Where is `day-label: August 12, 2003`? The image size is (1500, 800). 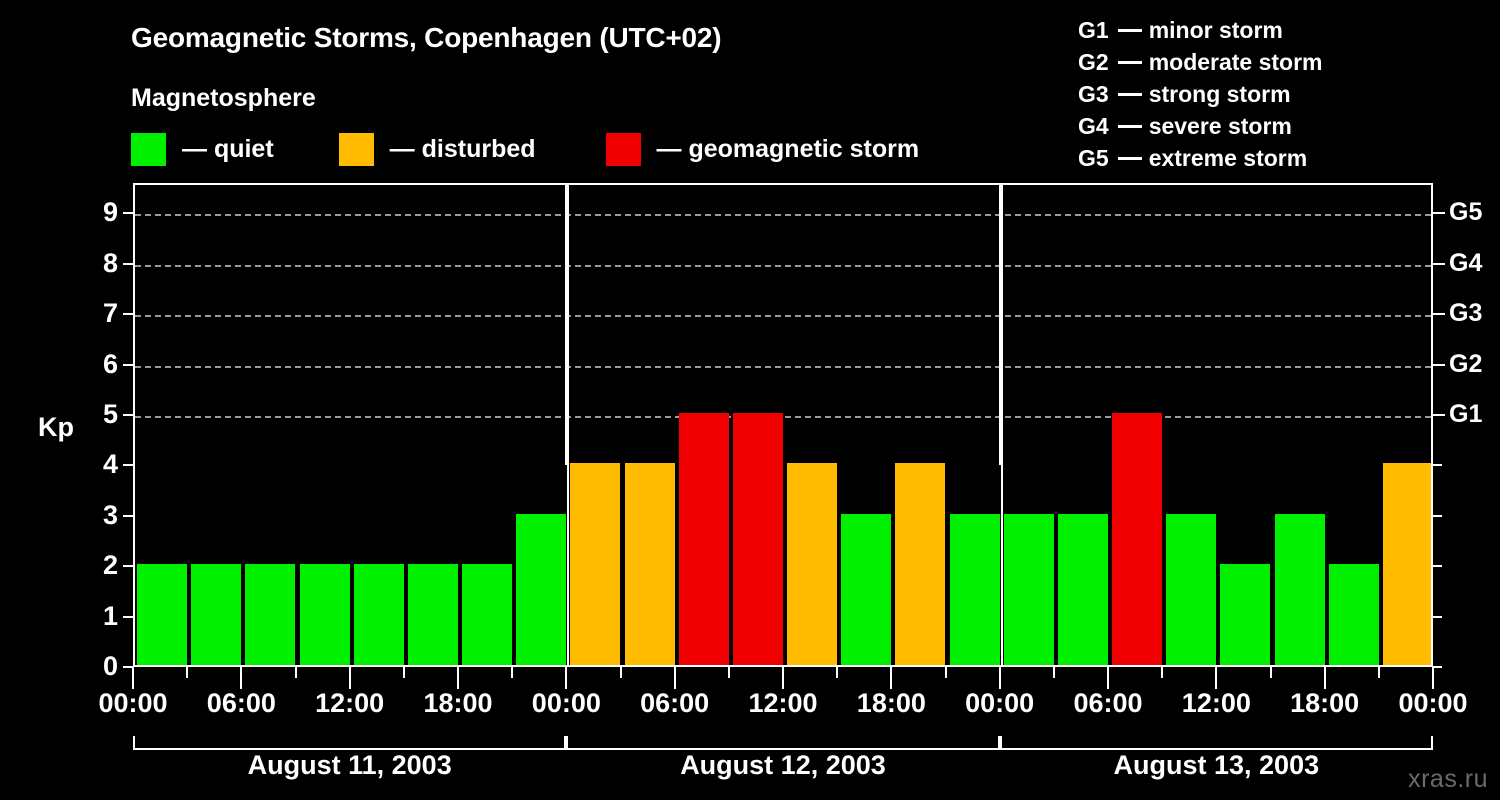 day-label: August 12, 2003 is located at coordinates (783, 765).